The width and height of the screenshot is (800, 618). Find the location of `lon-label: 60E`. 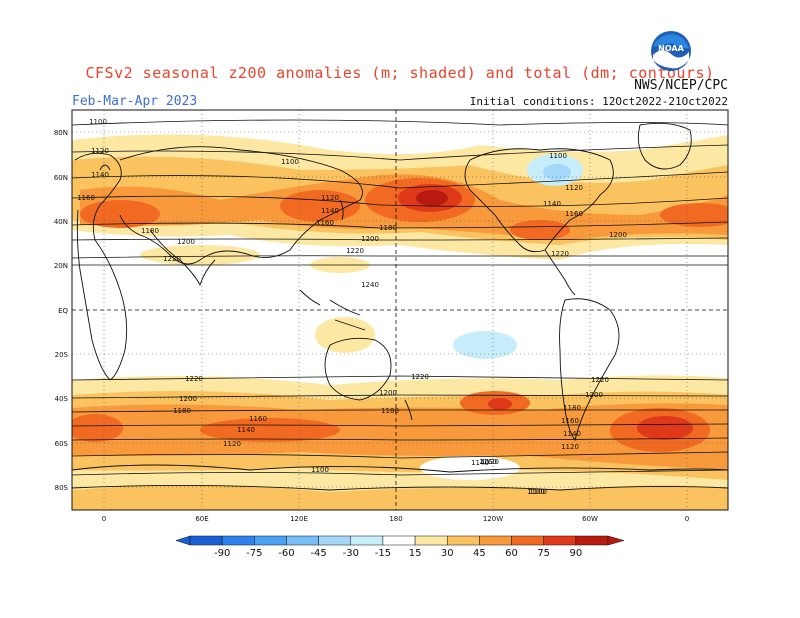

lon-label: 60E is located at coordinates (201, 519).